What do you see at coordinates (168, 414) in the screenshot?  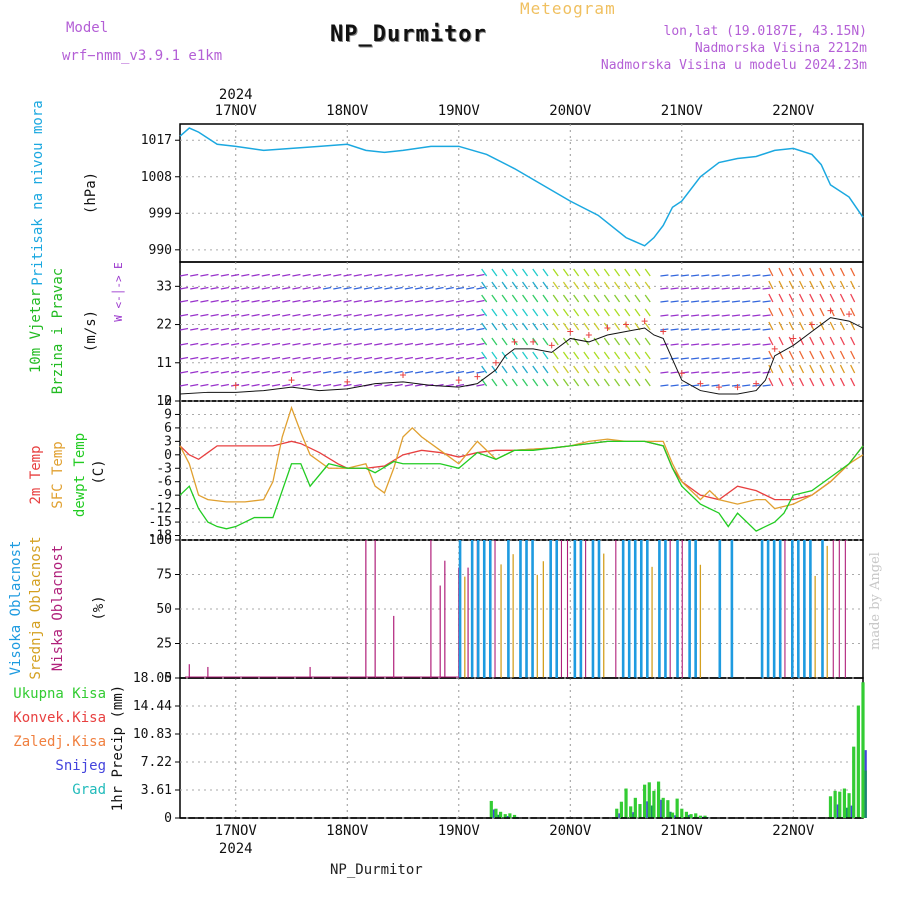 I see `ytick-label-temperature: 9` at bounding box center [168, 414].